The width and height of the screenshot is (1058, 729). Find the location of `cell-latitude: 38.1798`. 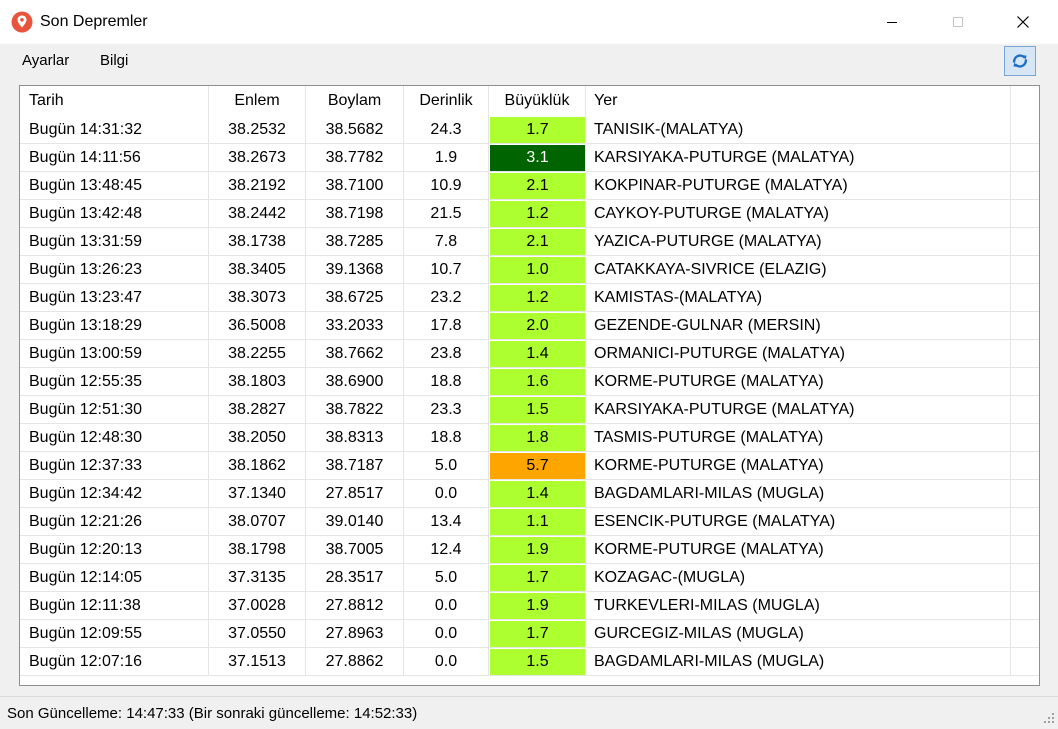

cell-latitude: 38.1798 is located at coordinates (257, 550).